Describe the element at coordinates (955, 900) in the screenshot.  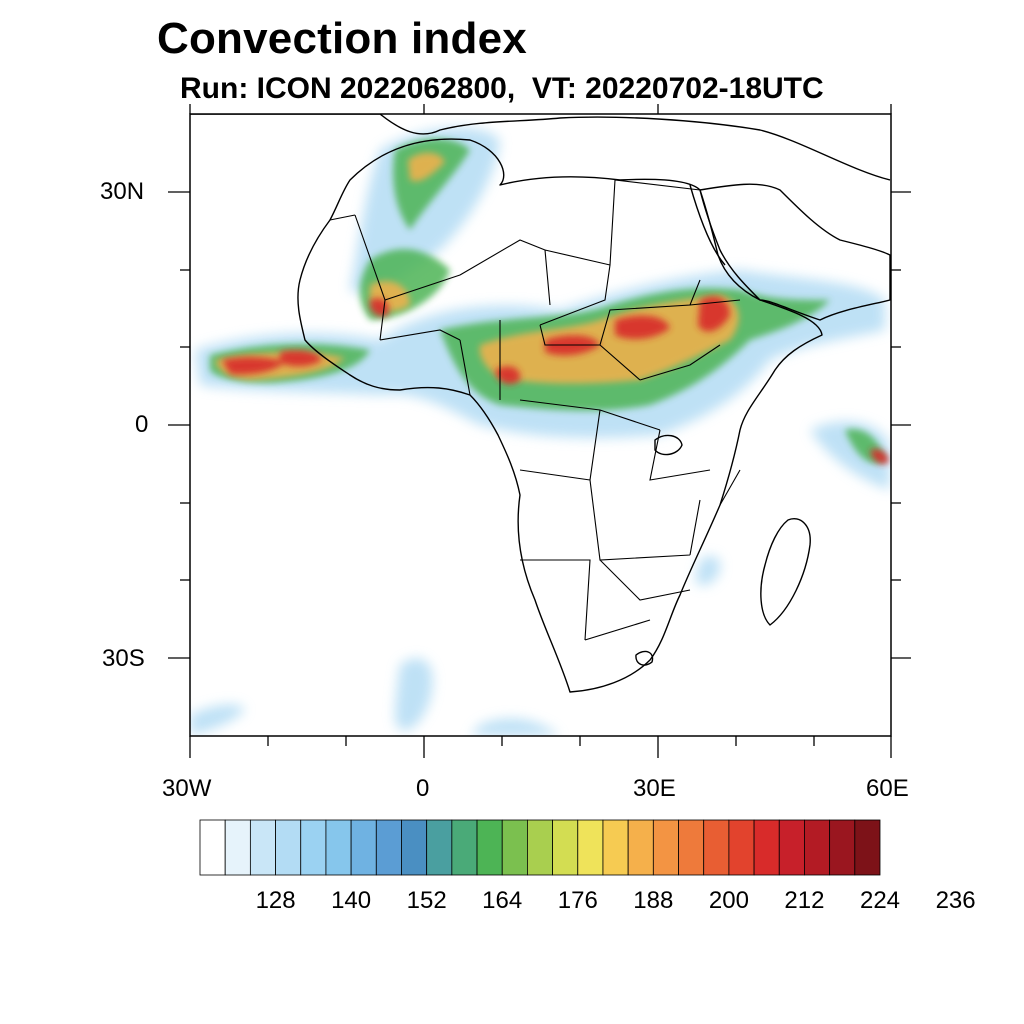
I see `colorbar-label: 236` at that location.